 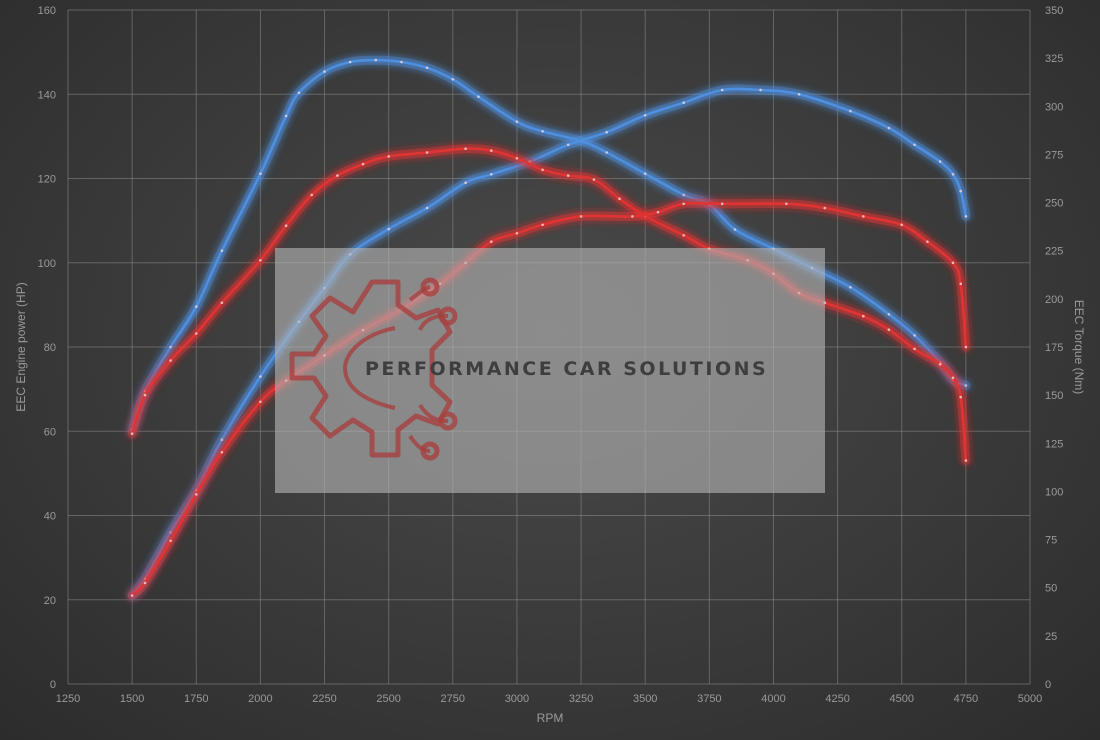 What do you see at coordinates (837, 699) in the screenshot?
I see `x-tick-label: 4250` at bounding box center [837, 699].